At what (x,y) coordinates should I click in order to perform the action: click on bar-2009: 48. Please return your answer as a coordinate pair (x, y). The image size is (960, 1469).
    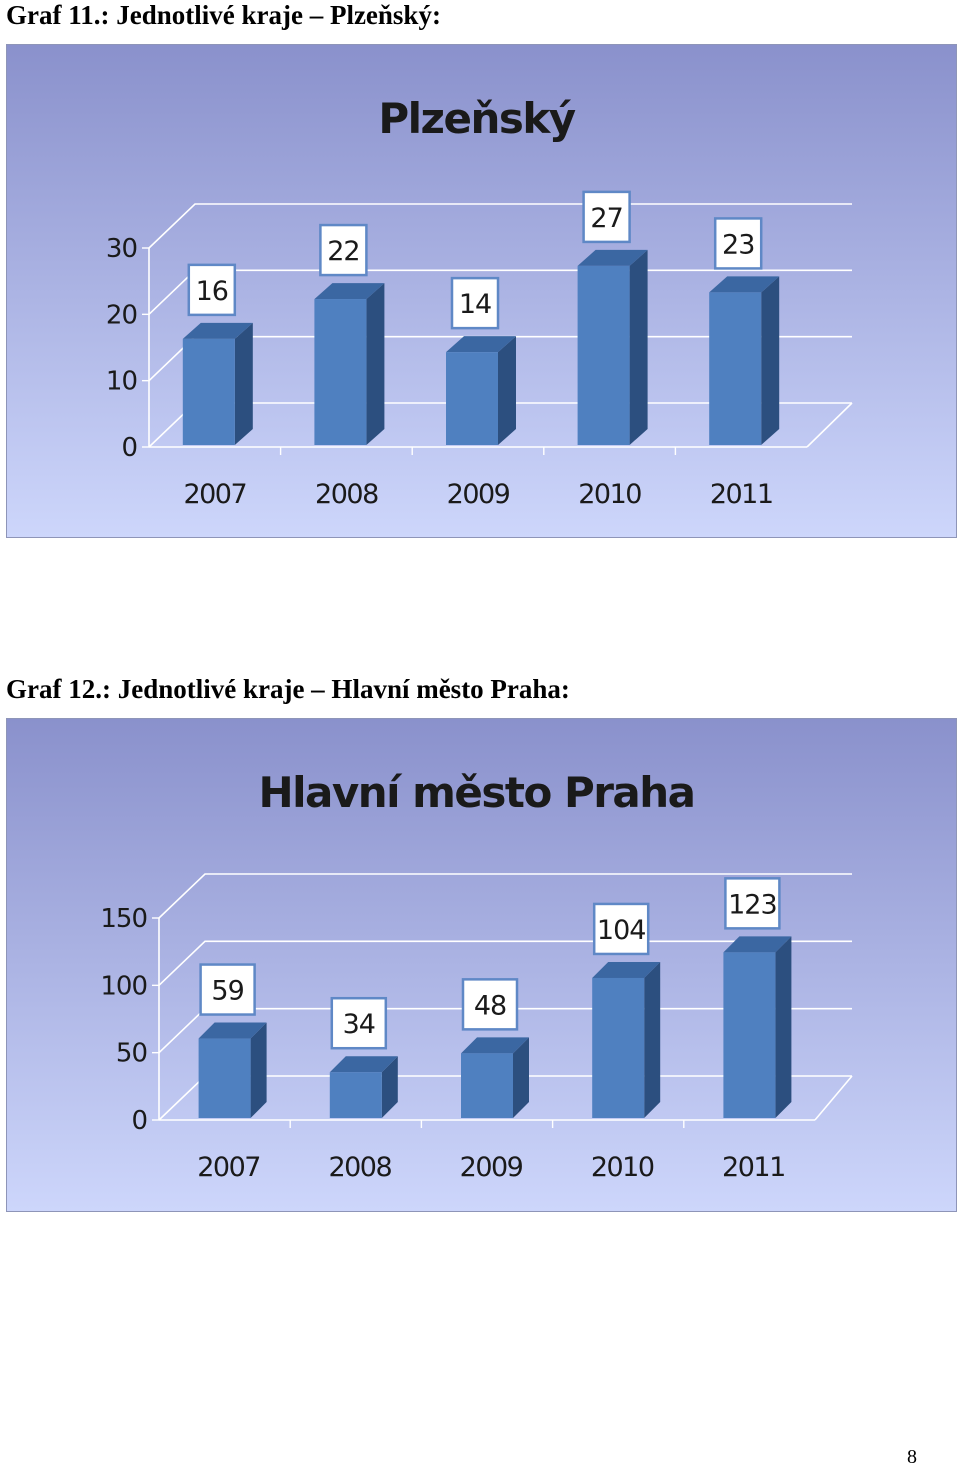
    Looking at the image, I should click on (495, 1048).